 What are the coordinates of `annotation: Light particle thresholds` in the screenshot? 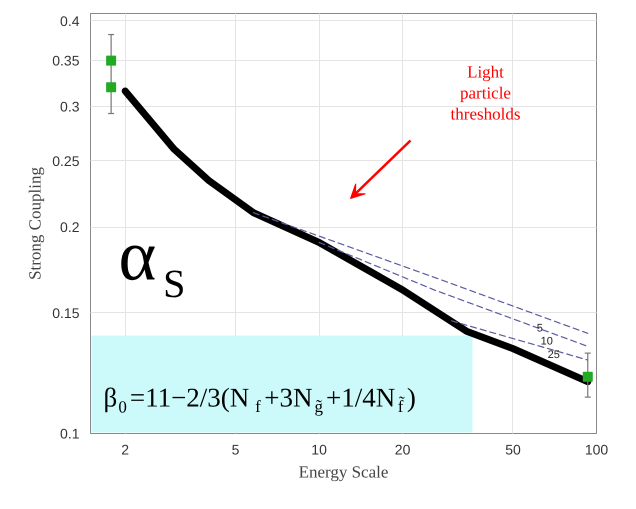 It's located at (485, 93).